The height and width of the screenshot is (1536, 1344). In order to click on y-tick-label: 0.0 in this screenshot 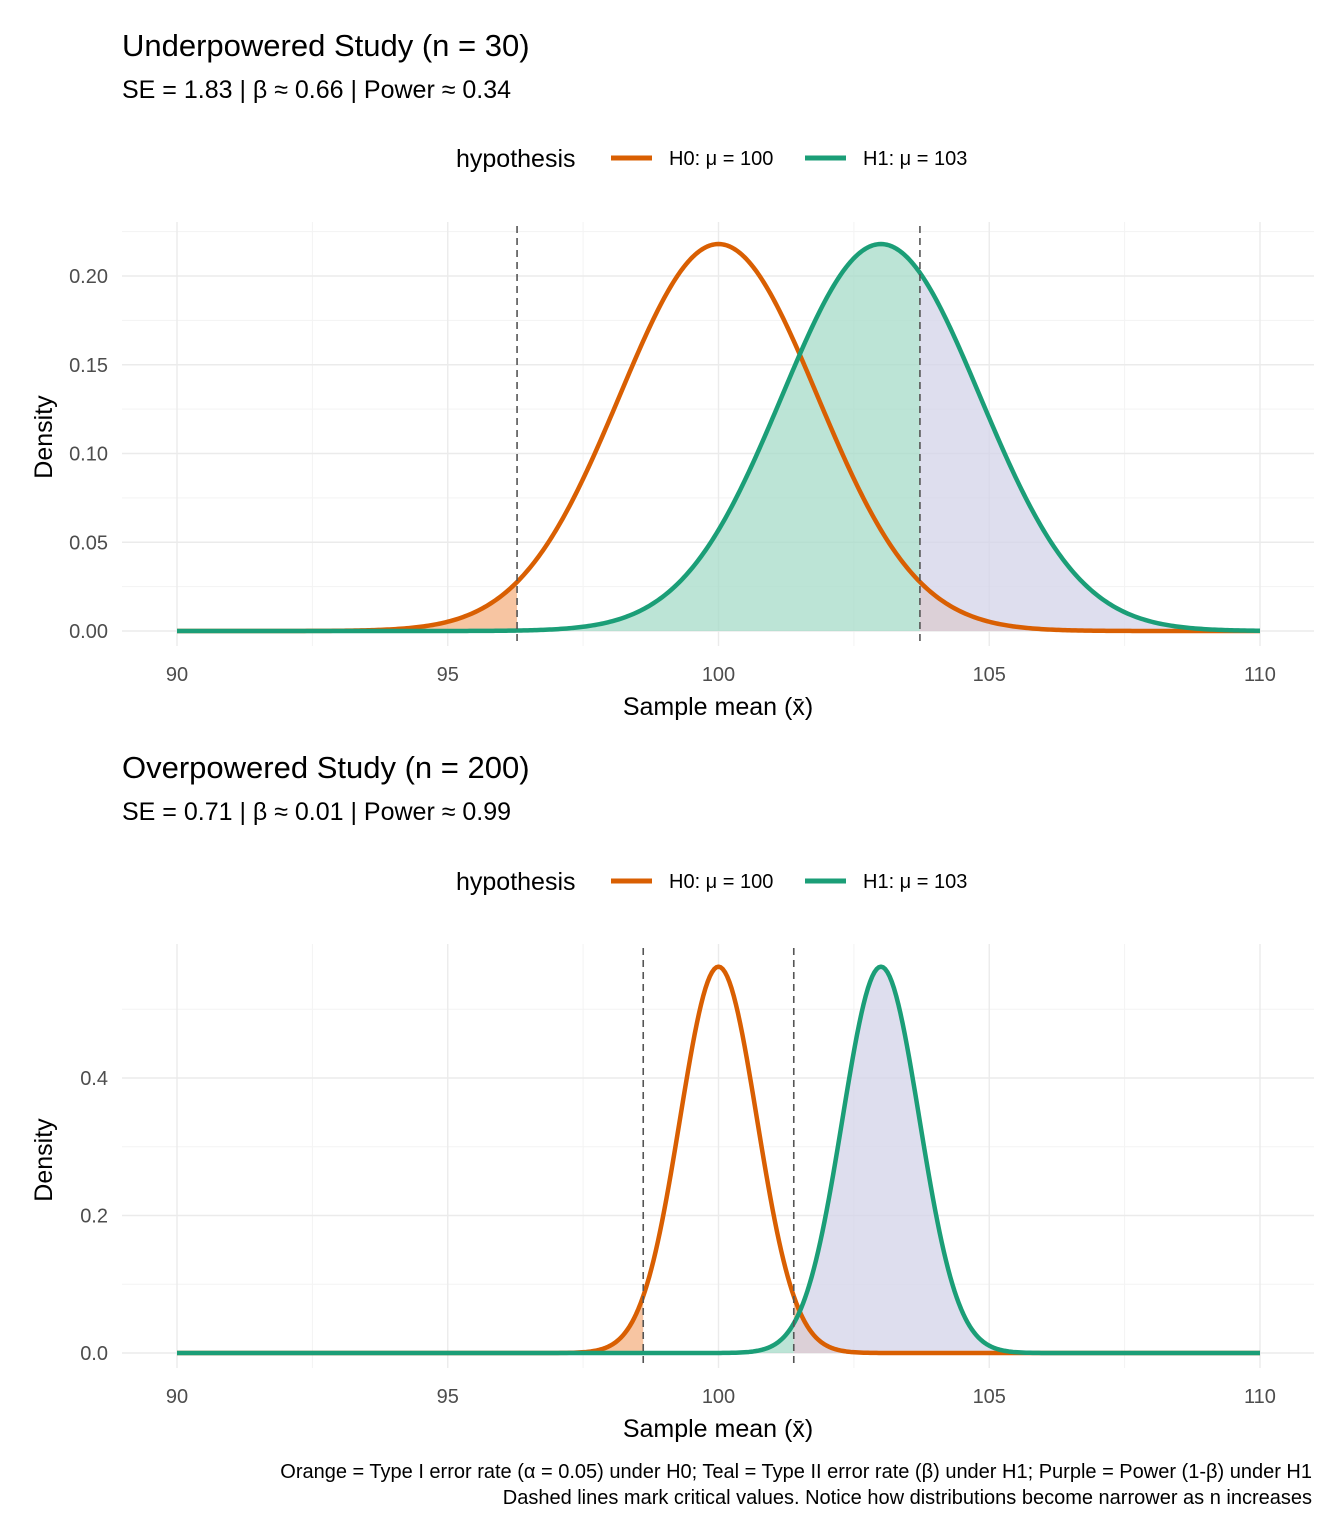, I will do `click(94, 1354)`.